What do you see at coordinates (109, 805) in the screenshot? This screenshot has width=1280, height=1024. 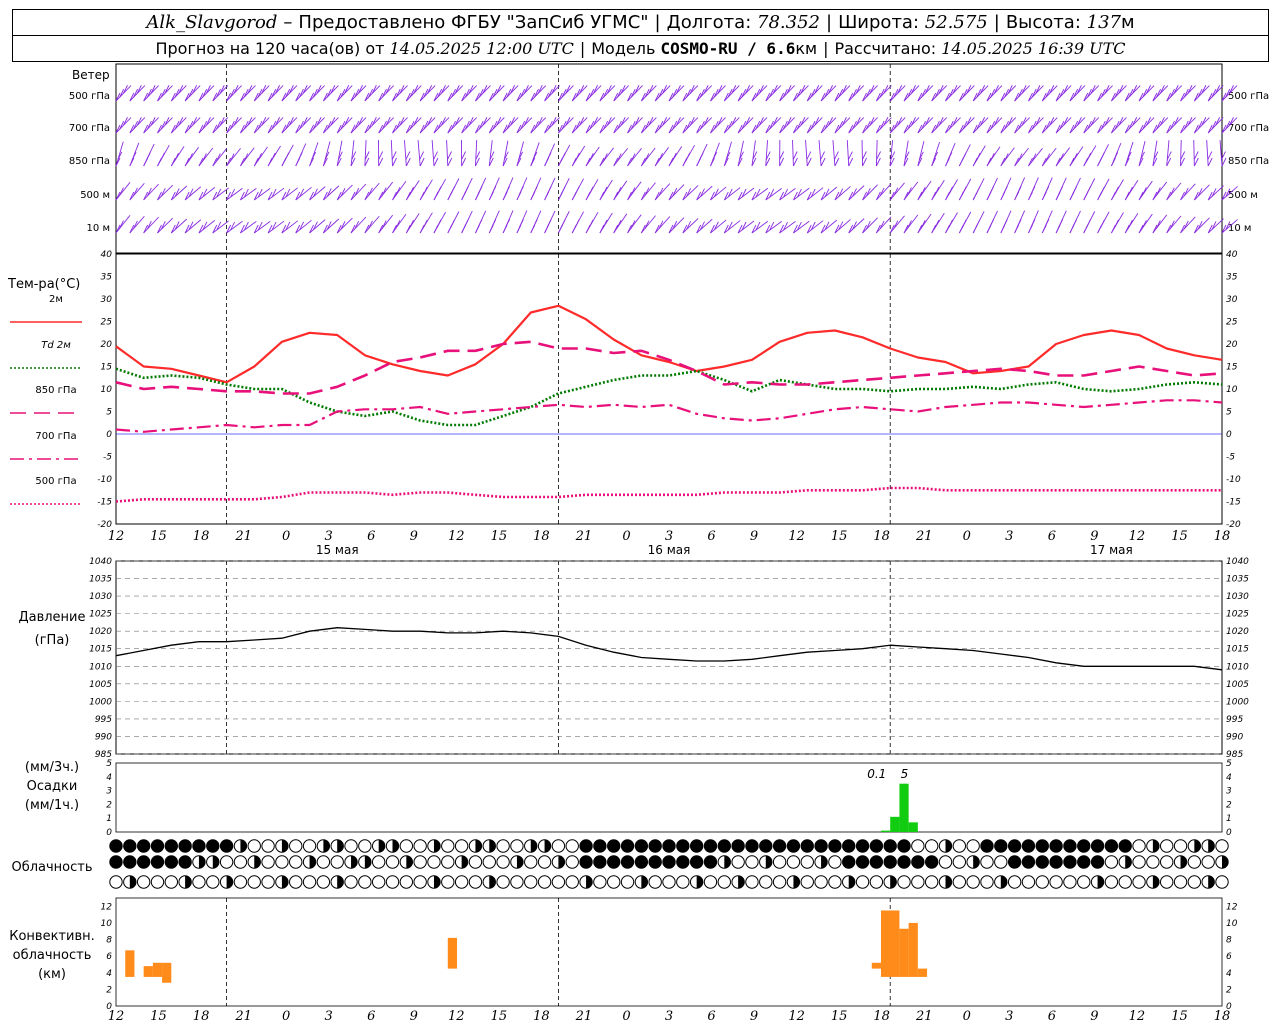 I see `precip-tick-left-2: 2` at bounding box center [109, 805].